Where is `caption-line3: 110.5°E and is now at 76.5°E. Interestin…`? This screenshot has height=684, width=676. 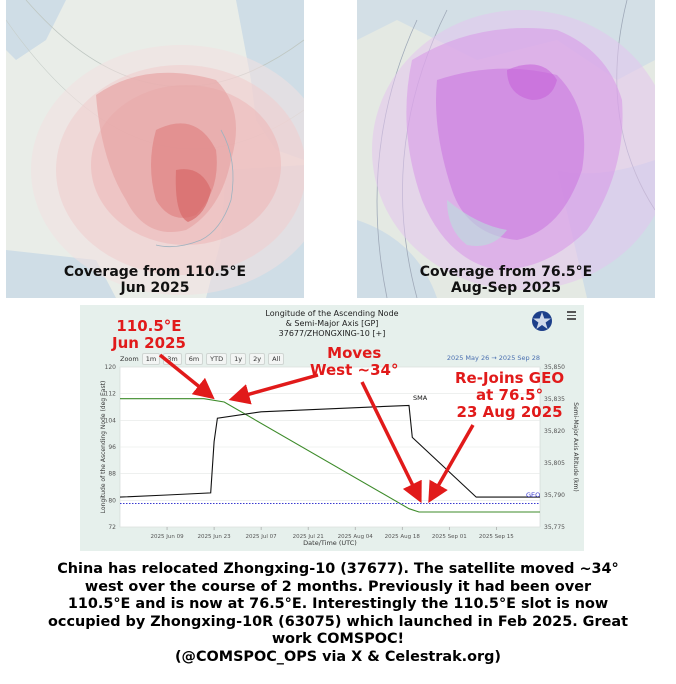 caption-line3: 110.5°E and is now at 76.5°E. Interestin… is located at coordinates (338, 604).